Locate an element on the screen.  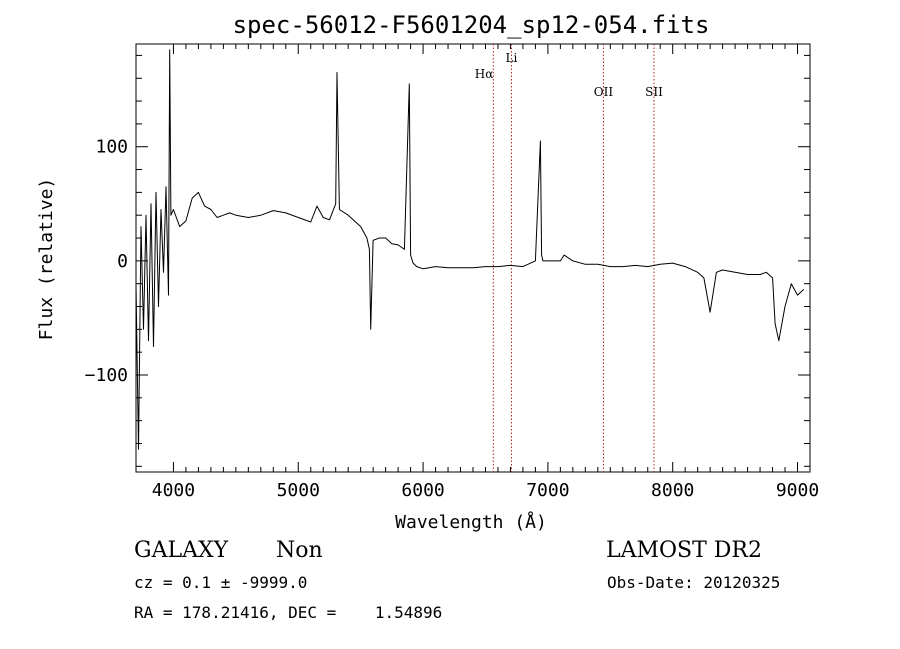
x-tick-label-4: 8000 is located at coordinates (672, 490).